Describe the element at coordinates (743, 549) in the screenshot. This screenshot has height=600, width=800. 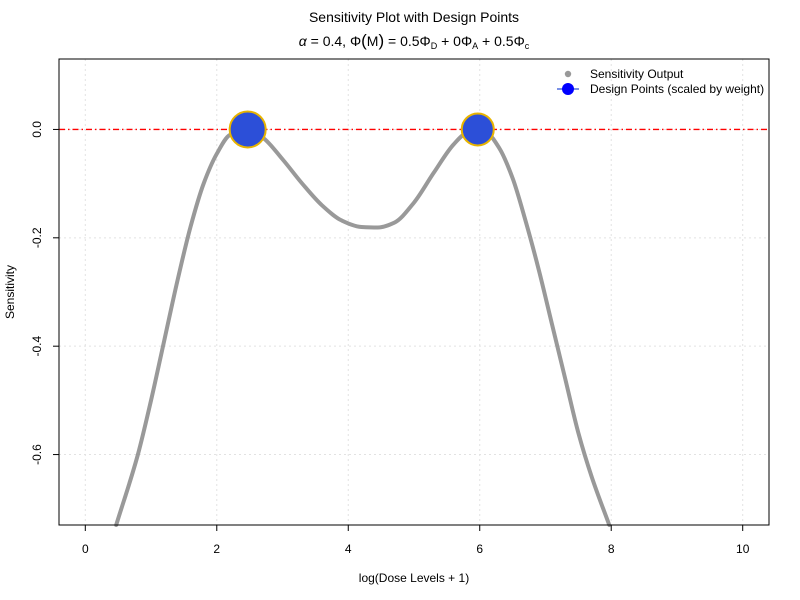
I see `x-tick-label: 10` at that location.